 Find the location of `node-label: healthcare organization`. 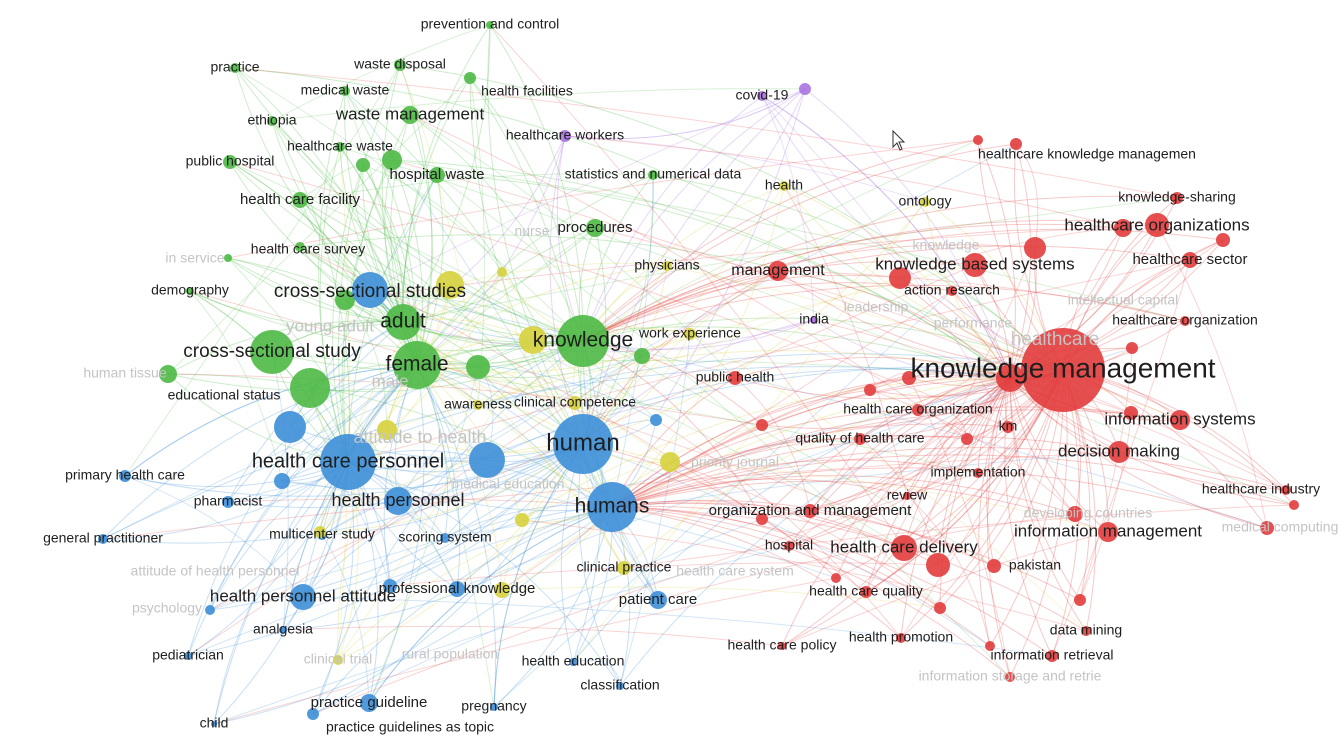

node-label: healthcare organization is located at coordinates (1185, 320).